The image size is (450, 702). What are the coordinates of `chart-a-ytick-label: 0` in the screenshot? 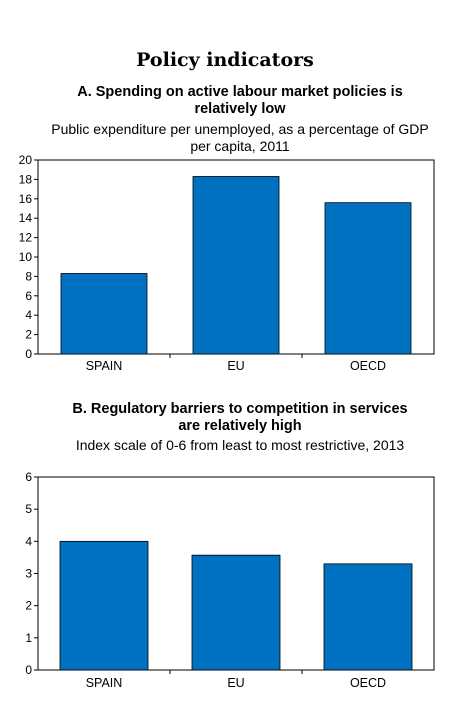 It's located at (28, 354).